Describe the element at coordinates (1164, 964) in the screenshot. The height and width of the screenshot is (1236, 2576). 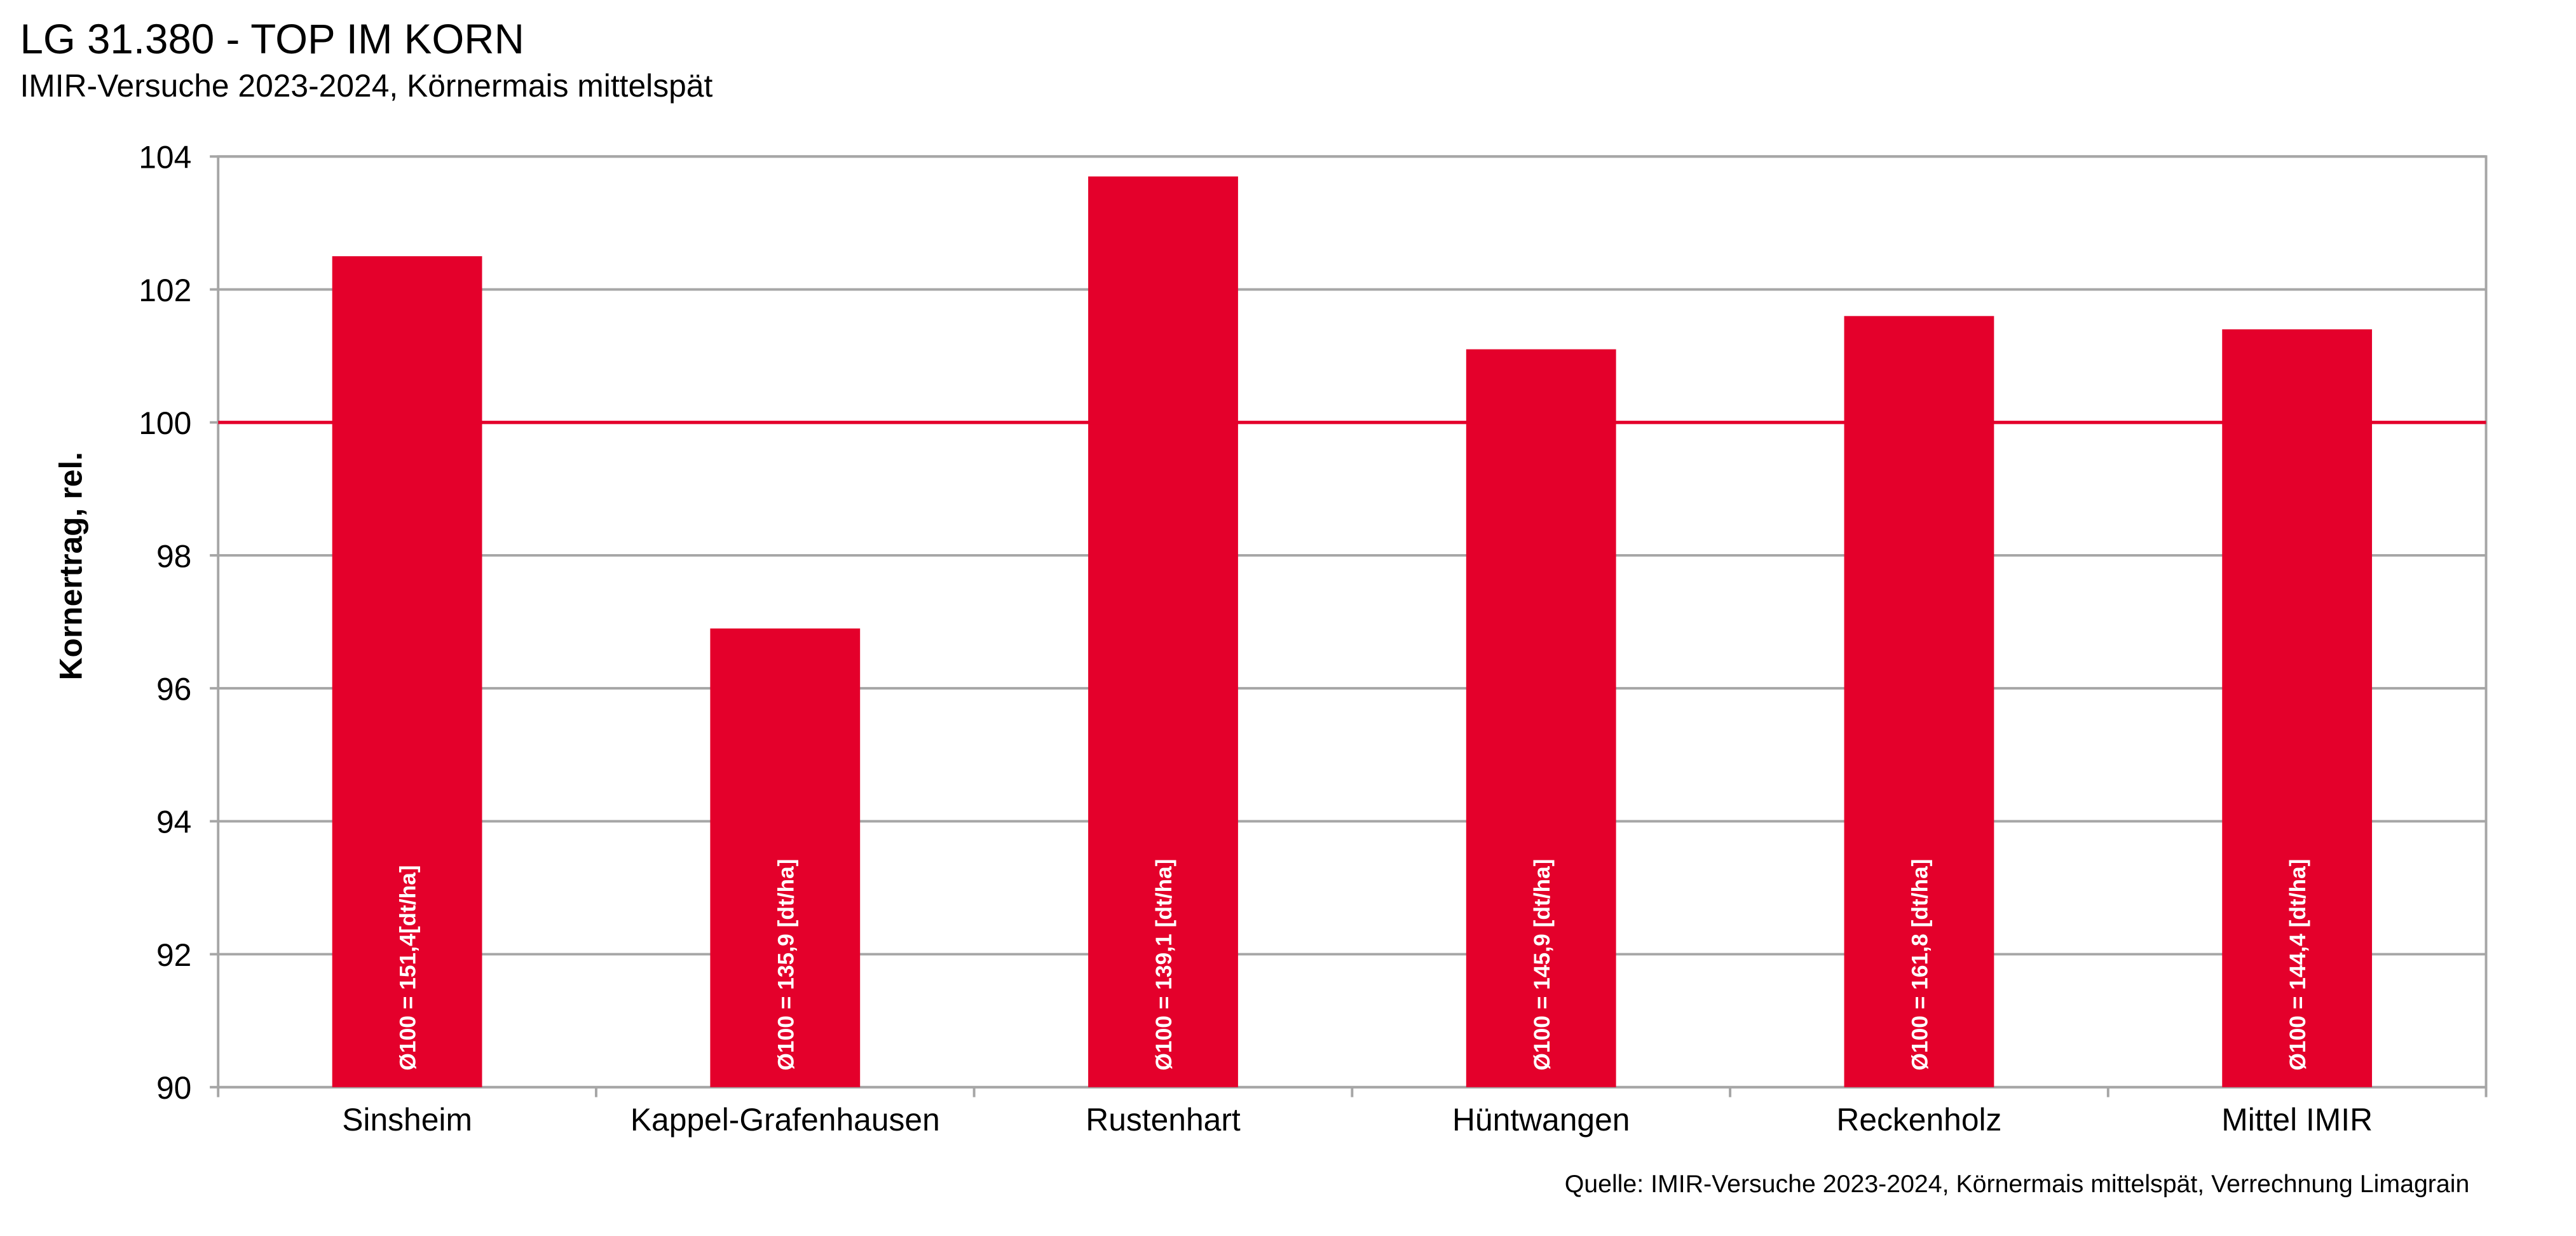
I see `bar-label: Ø100 = 139,1 [dt/ha]` at that location.